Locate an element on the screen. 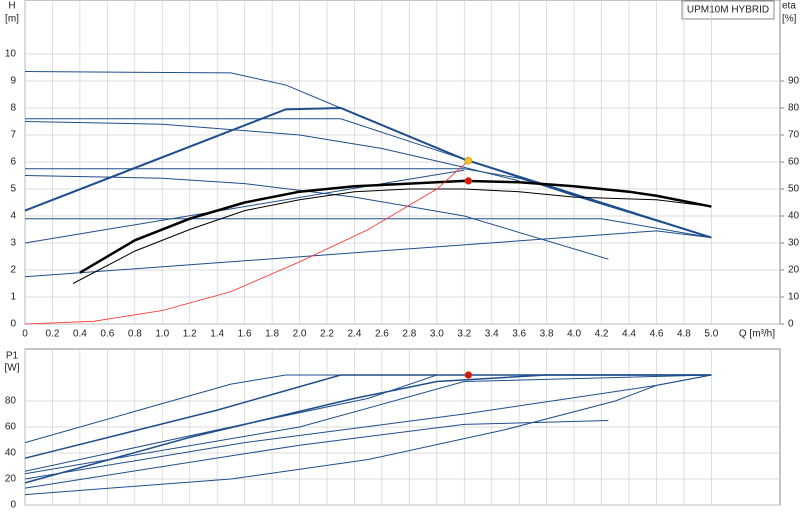 This screenshot has width=800, height=520. x-axis-label: Q [m³/h] is located at coordinates (757, 334).